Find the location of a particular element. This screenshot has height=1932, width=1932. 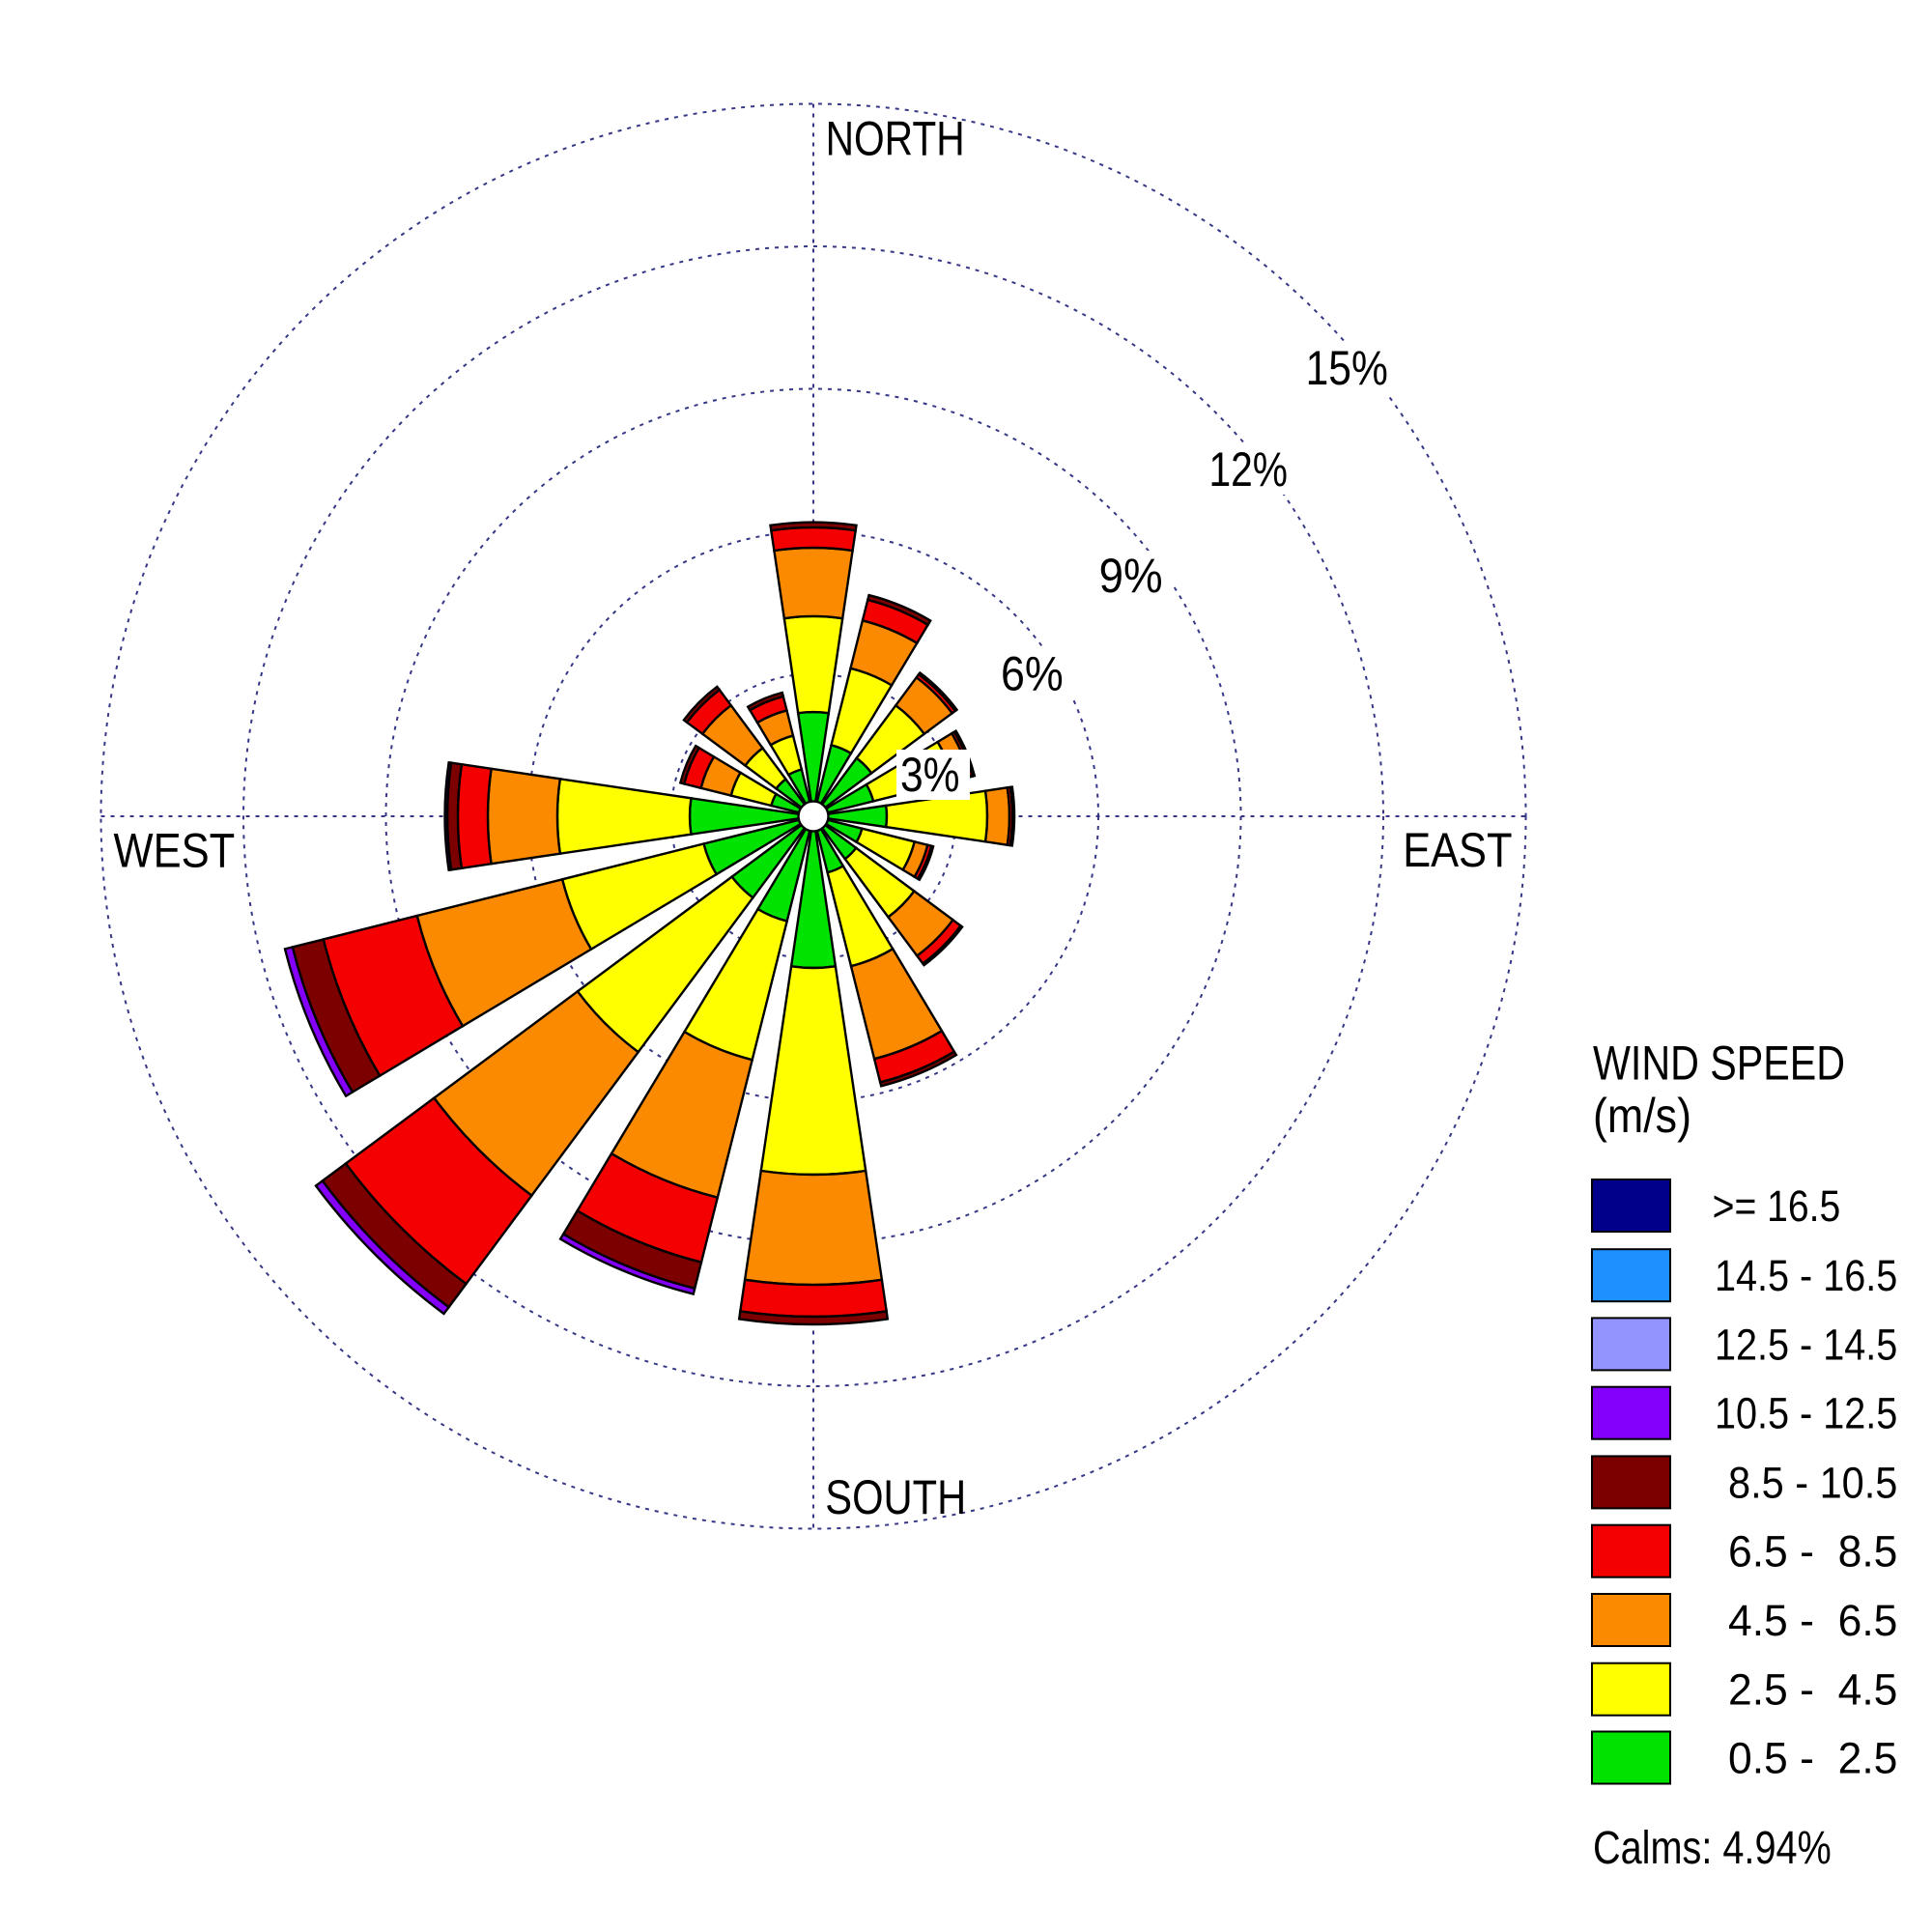

svg-text: 2.5 - 4.5 is located at coordinates (1812, 1690).